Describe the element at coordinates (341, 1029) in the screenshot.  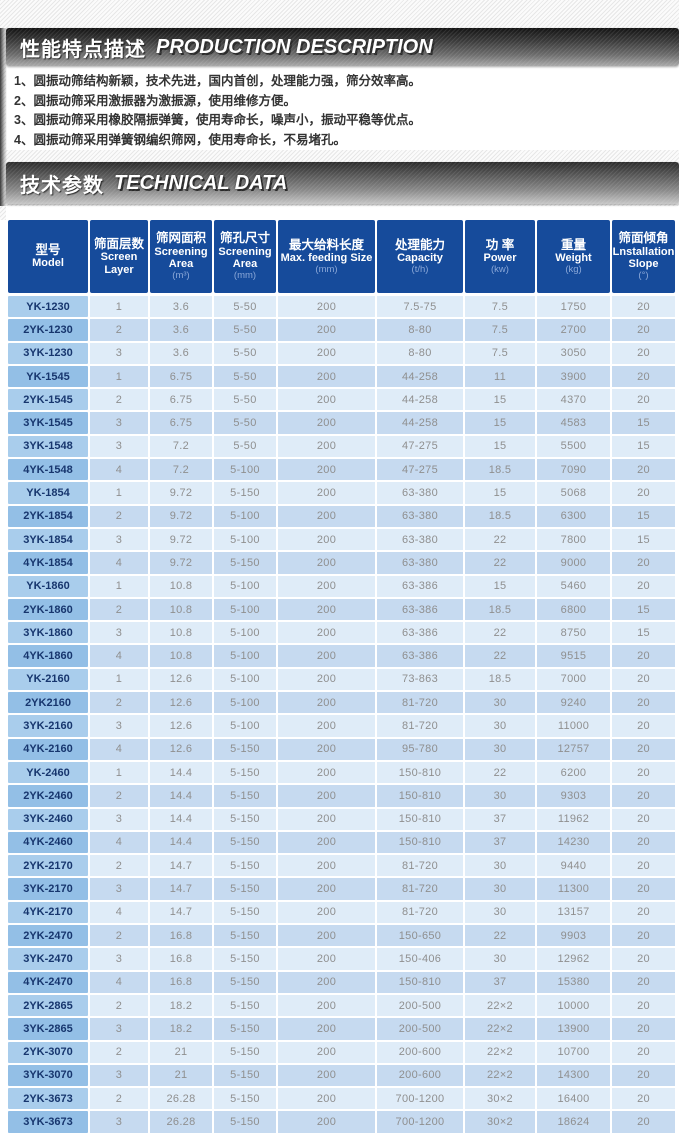
I see `table-row: 3YK-2865 3 18.2 5-150 200 200-500 22×2 13900 20` at that location.